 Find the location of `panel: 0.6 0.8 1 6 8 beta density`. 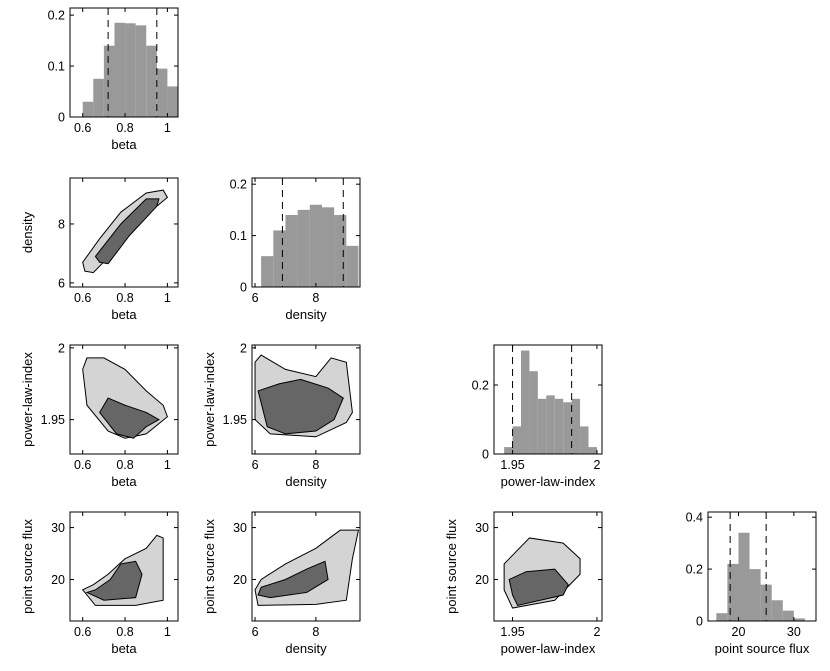

panel: 0.6 0.8 1 6 8 beta density is located at coordinates (99, 249).